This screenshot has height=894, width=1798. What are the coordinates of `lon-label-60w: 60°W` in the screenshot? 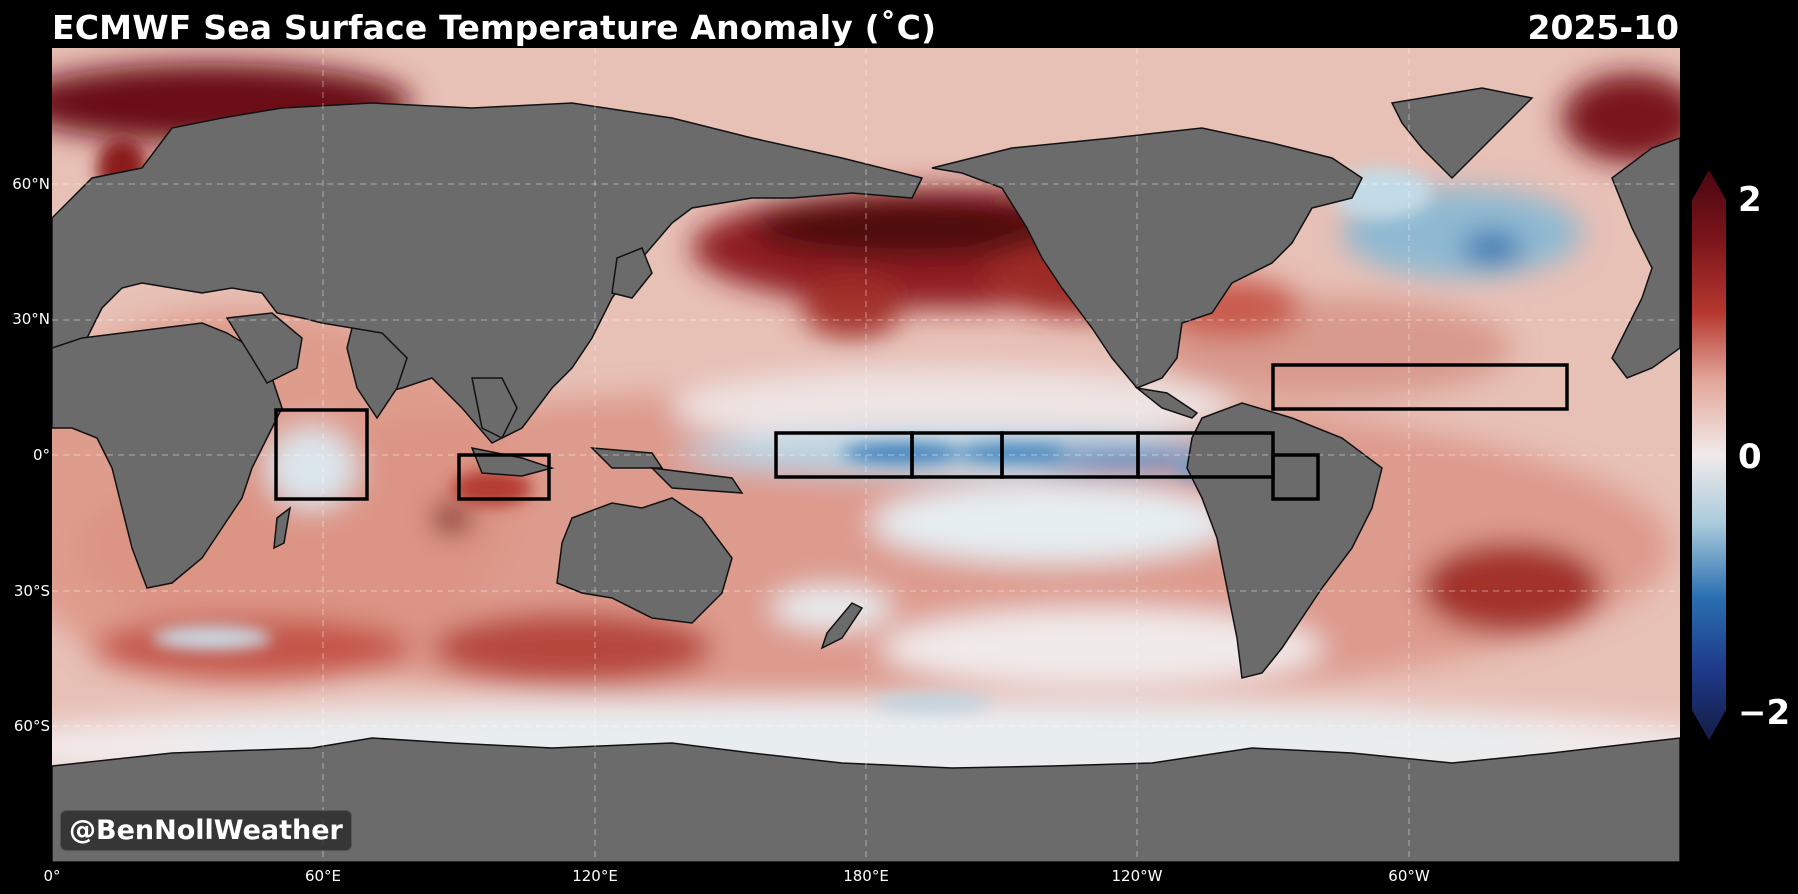 It's located at (1409, 876).